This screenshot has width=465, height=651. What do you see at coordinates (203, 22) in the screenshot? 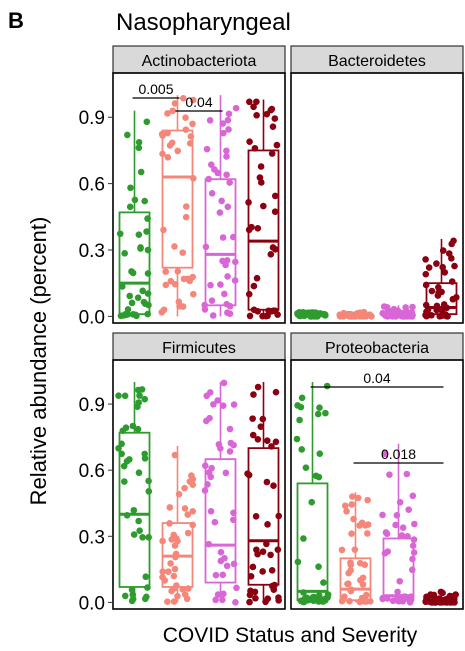
I see `chart-title: Nasopharyngeal` at bounding box center [203, 22].